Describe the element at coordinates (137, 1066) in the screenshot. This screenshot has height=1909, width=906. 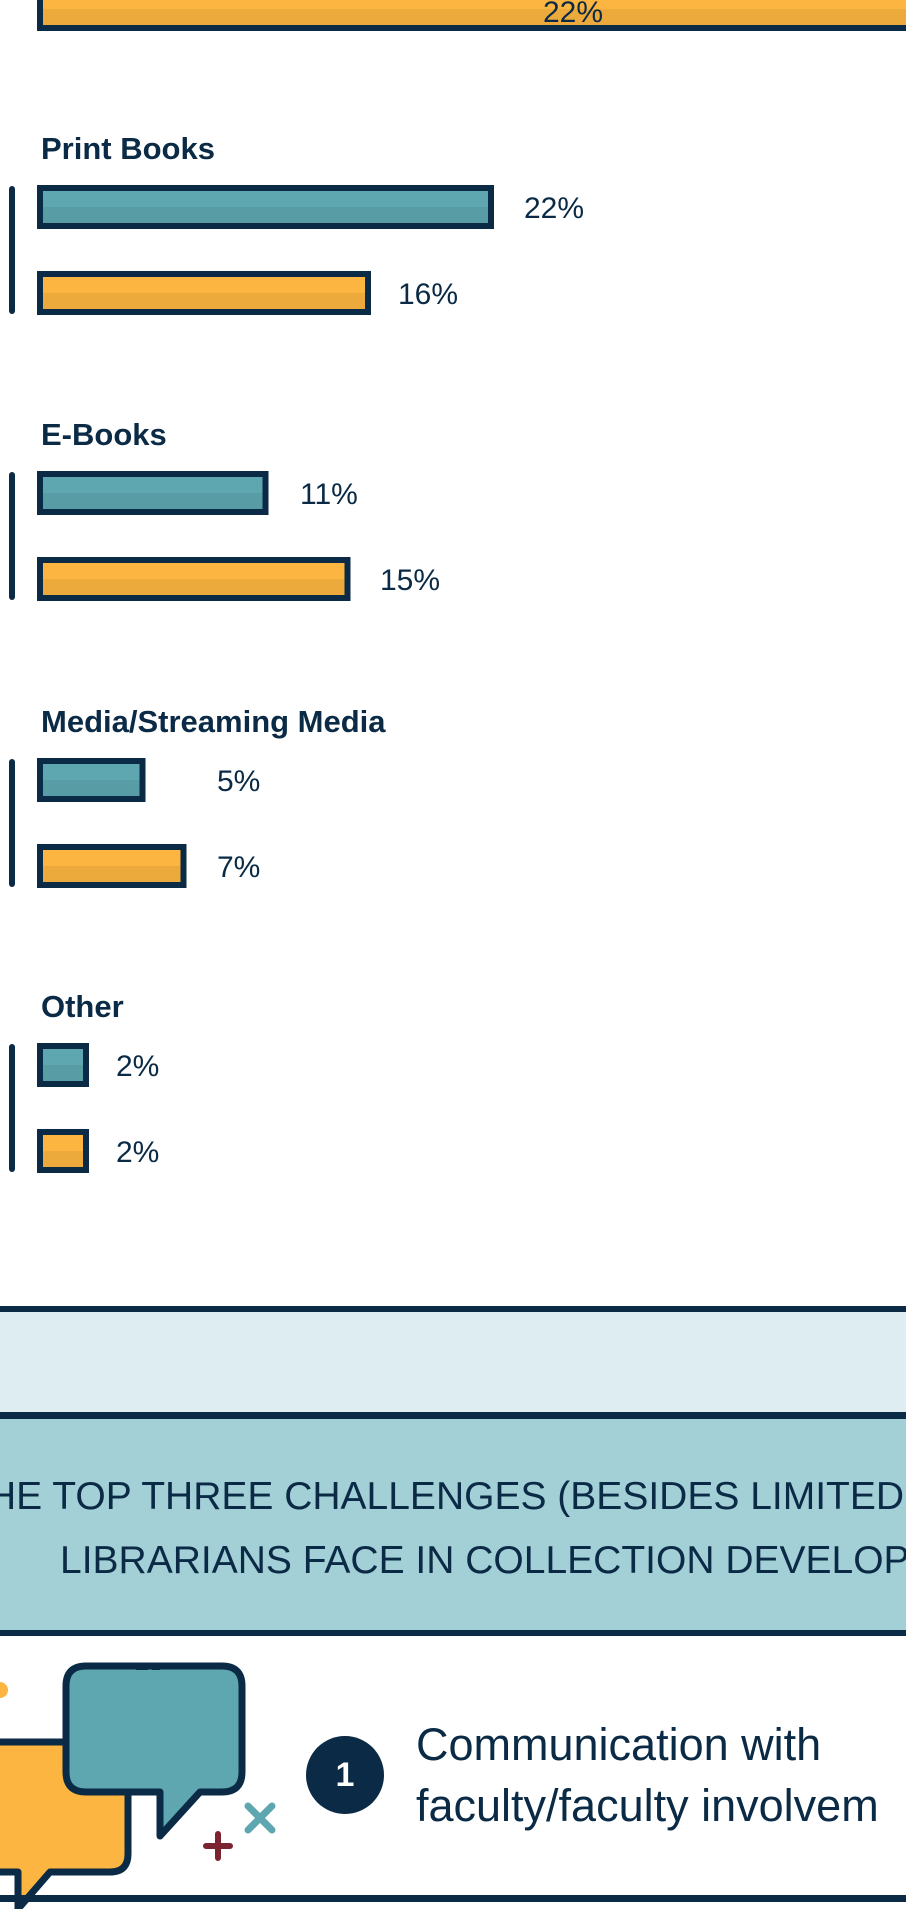
I see `bar-label-series1-3: 2%` at that location.